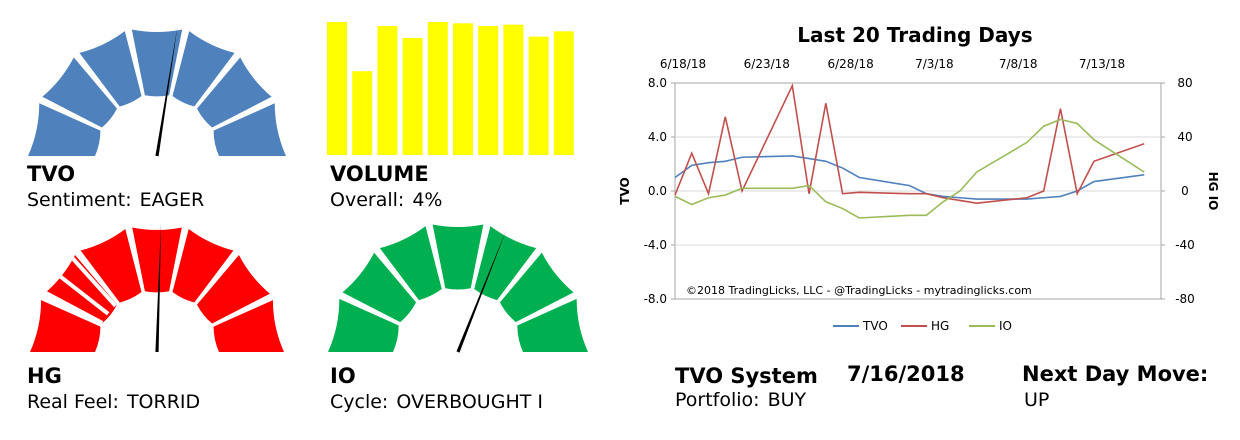 This screenshot has height=440, width=1240. I want to click on volume-overall-value: 4%, so click(427, 200).